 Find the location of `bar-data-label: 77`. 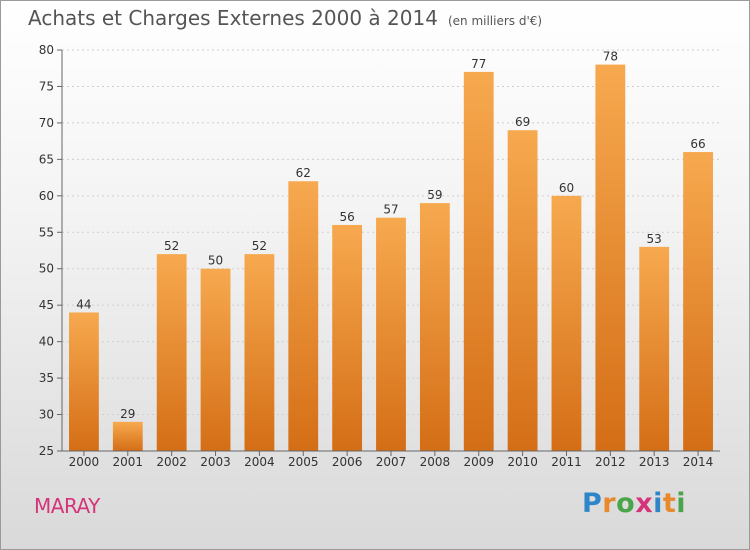

bar-data-label: 77 is located at coordinates (478, 64).